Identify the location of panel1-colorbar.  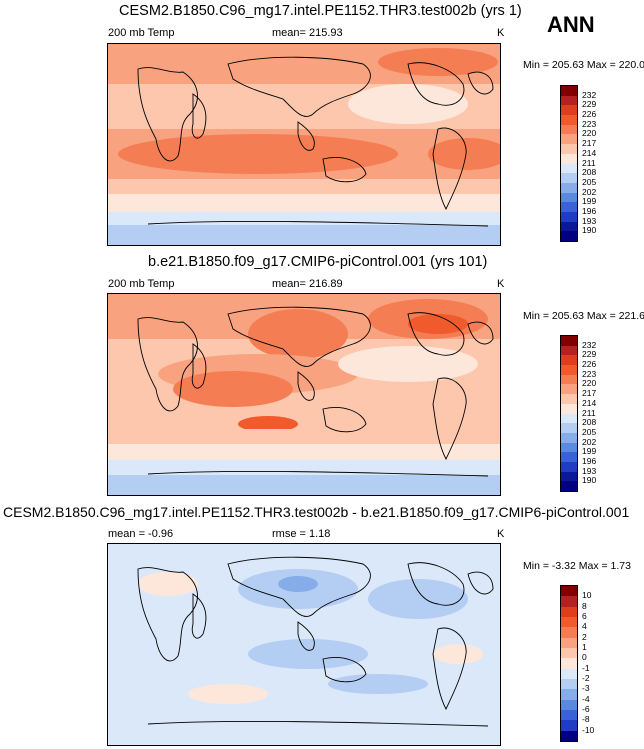
(569, 163).